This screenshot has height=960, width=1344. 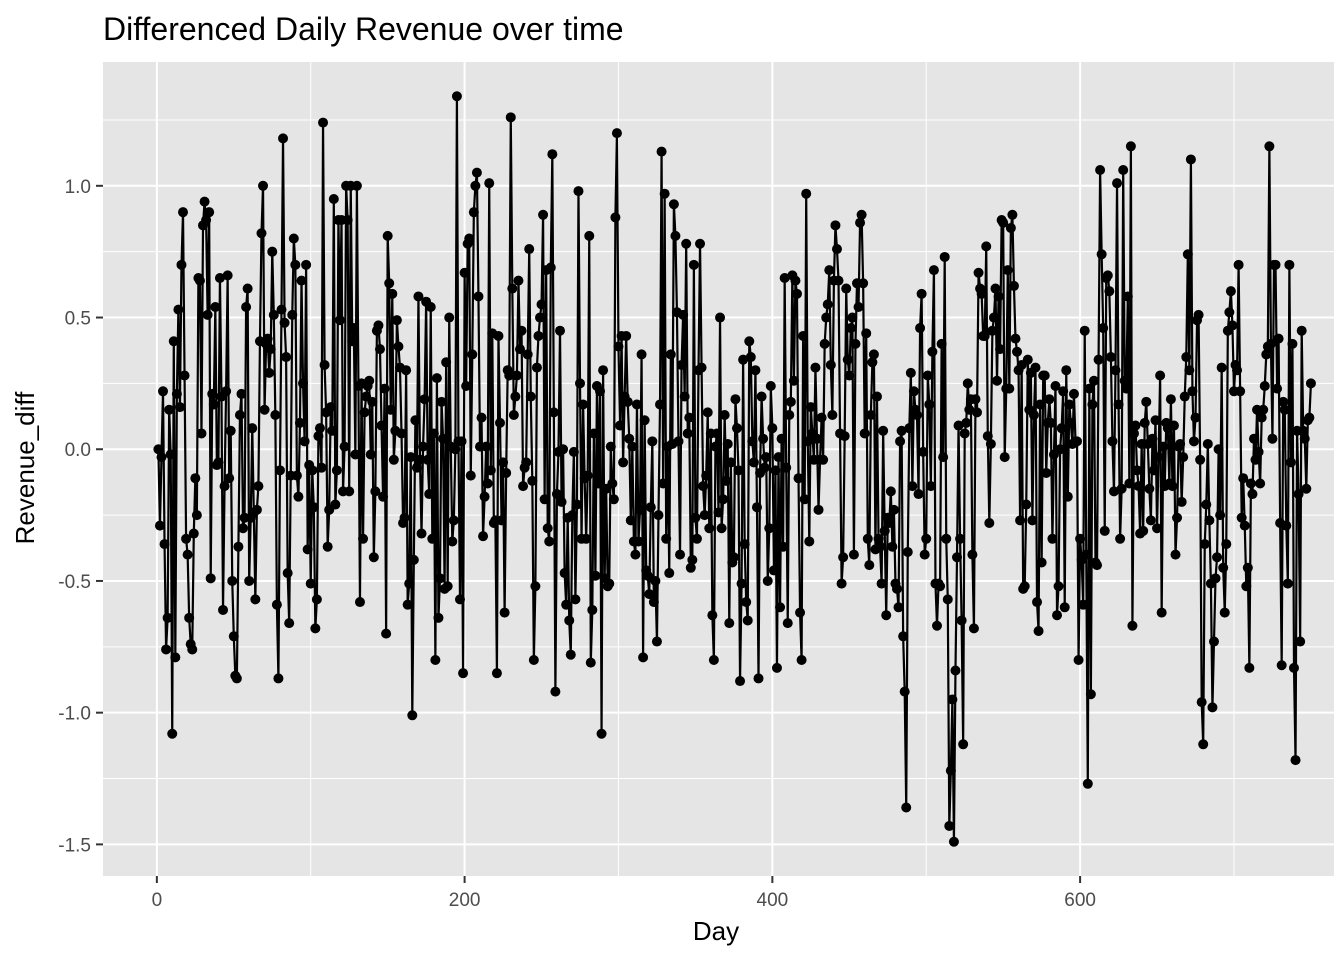 I want to click on y-tick-label: 0.5, so click(x=78, y=319).